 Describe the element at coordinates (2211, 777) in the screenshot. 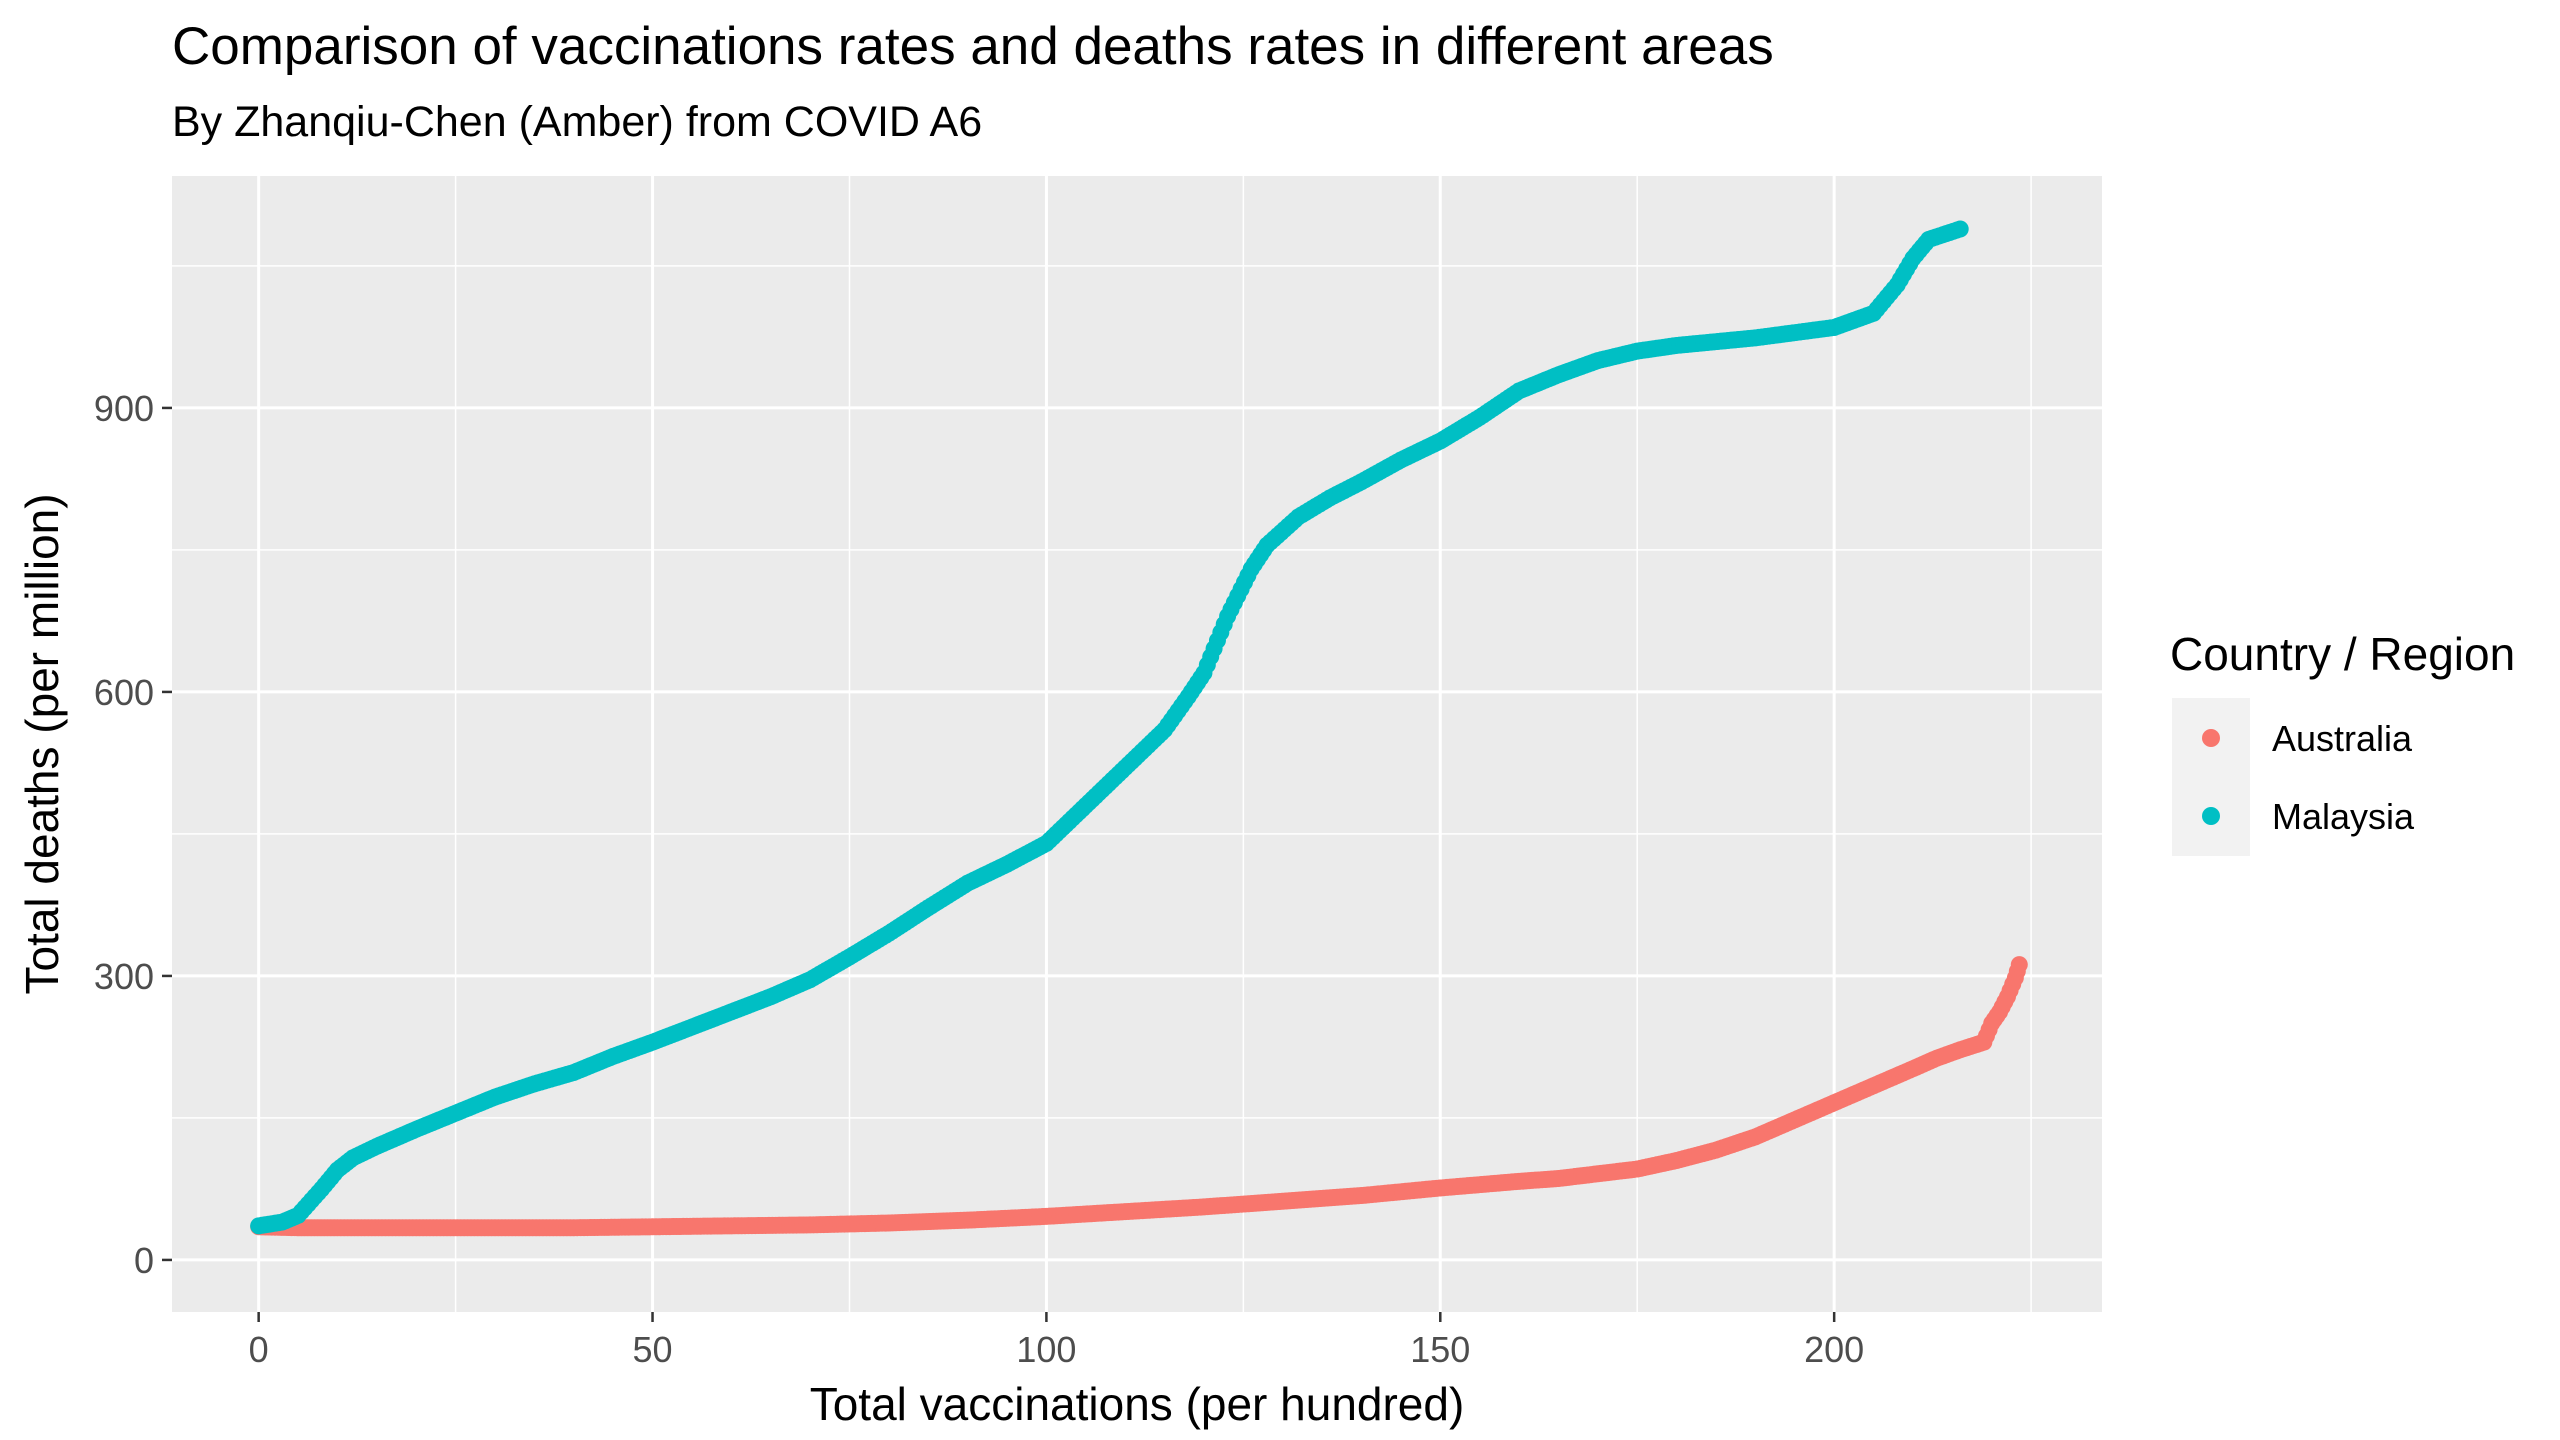

I see `legend-key-background` at that location.